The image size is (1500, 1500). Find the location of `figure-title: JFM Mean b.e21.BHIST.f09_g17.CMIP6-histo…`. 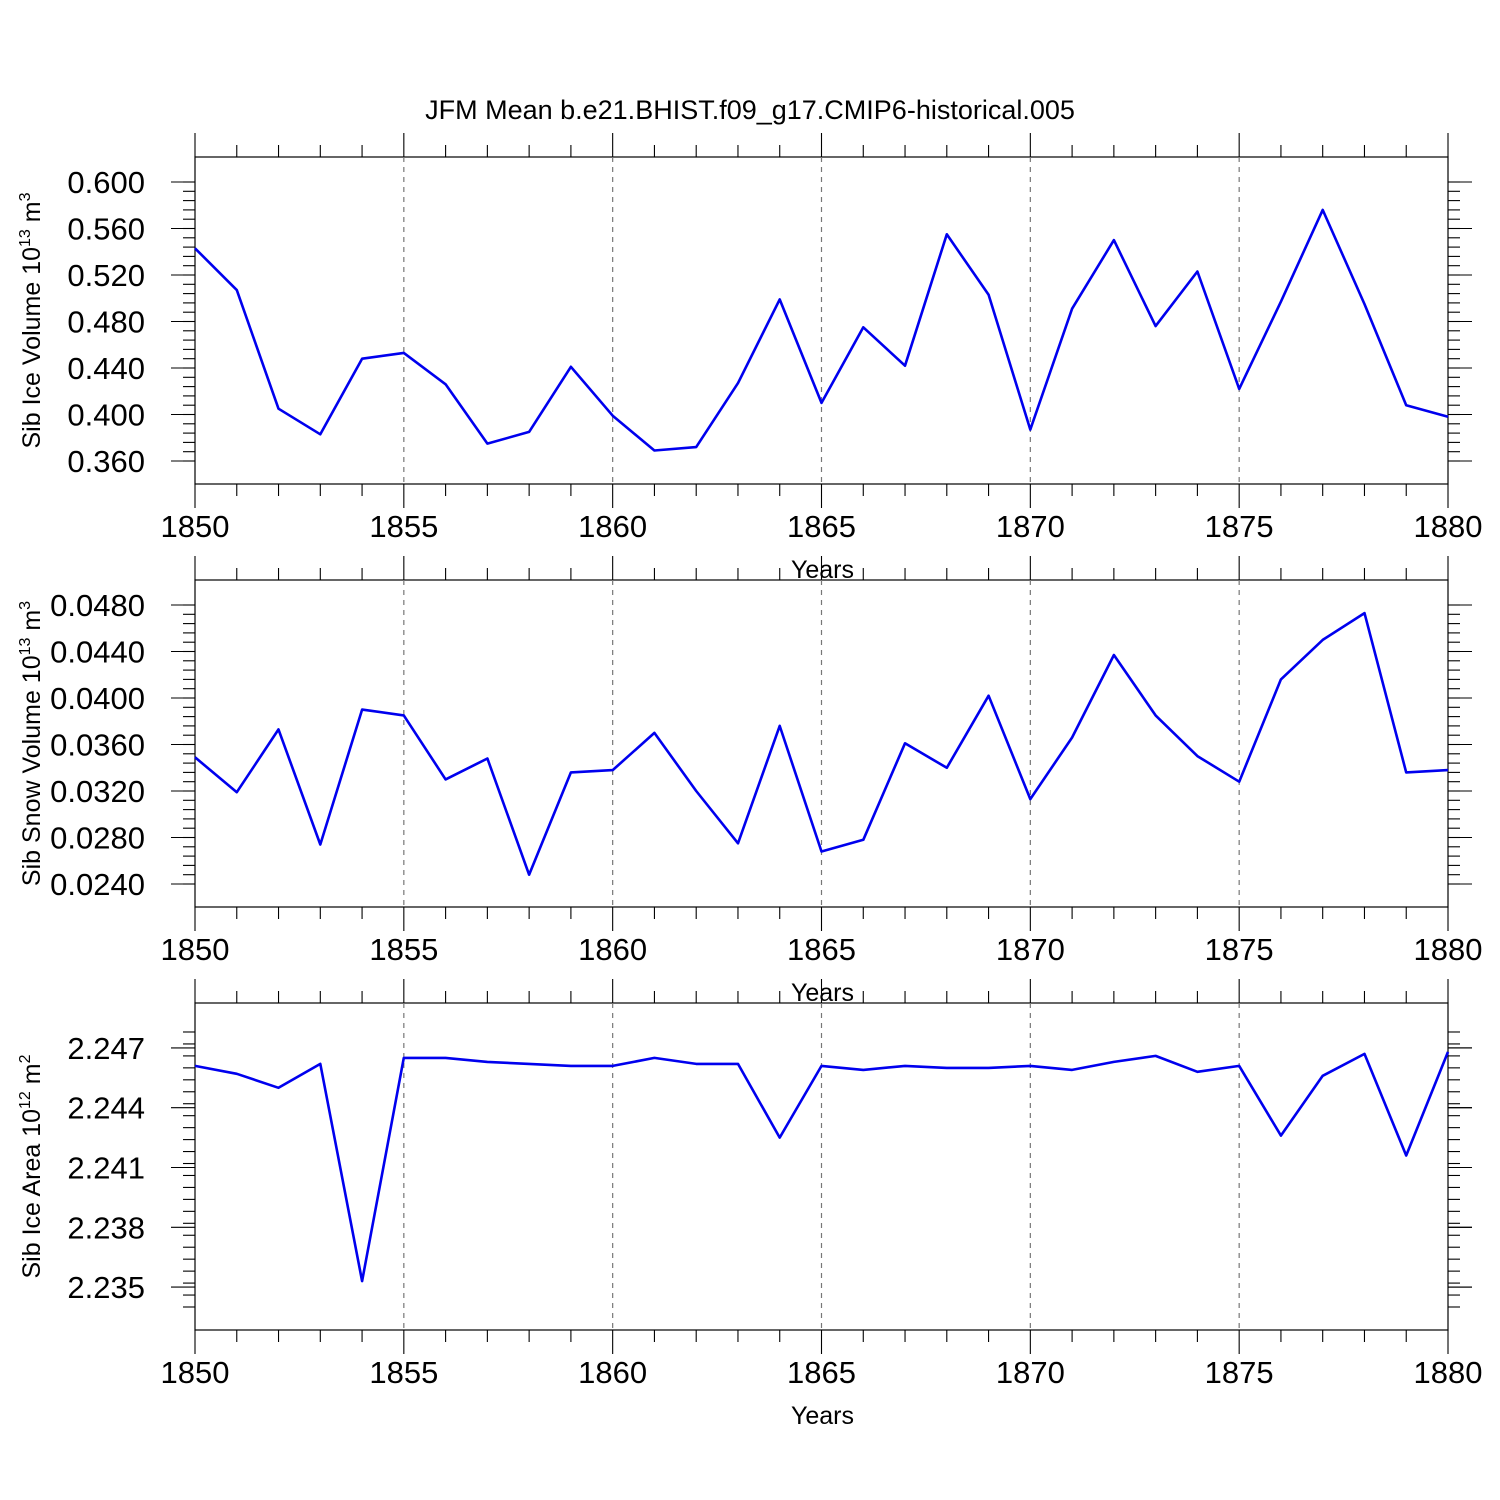

figure-title: JFM Mean b.e21.BHIST.f09_g17.CMIP6-histo… is located at coordinates (750, 110).